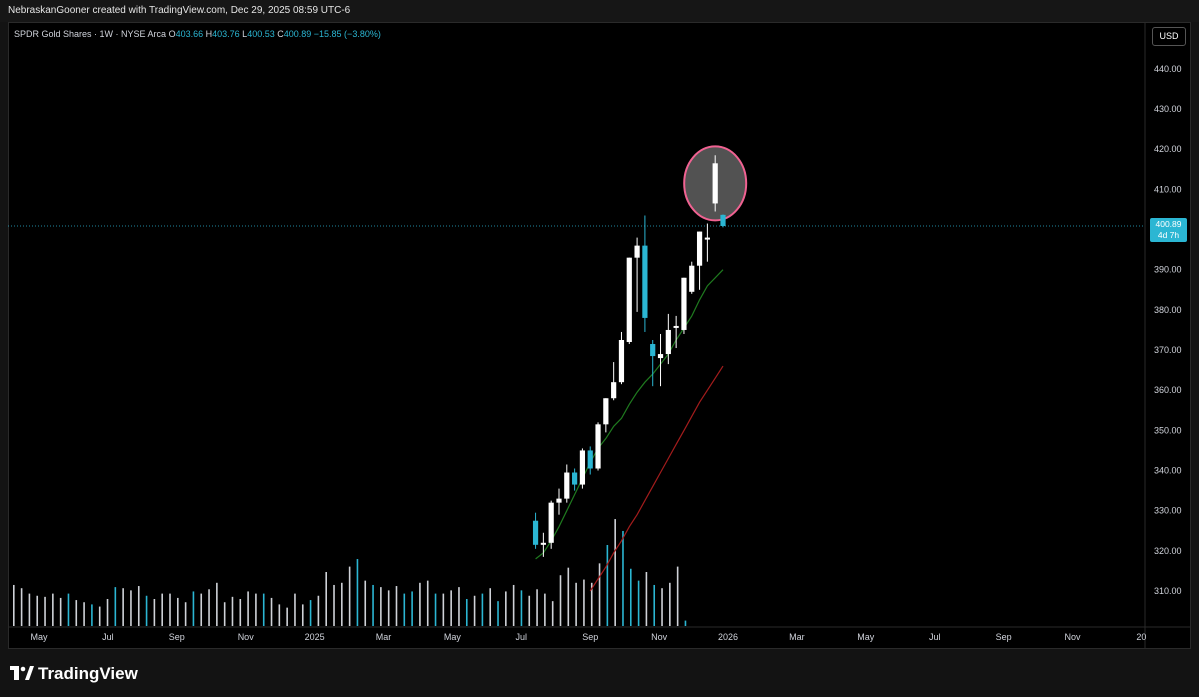  What do you see at coordinates (177, 637) in the screenshot?
I see `x-tick-label: Sep` at bounding box center [177, 637].